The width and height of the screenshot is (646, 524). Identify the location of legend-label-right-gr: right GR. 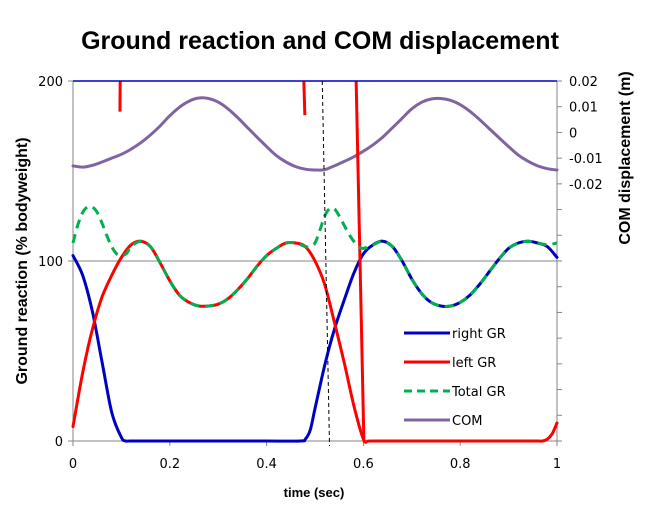
(479, 334).